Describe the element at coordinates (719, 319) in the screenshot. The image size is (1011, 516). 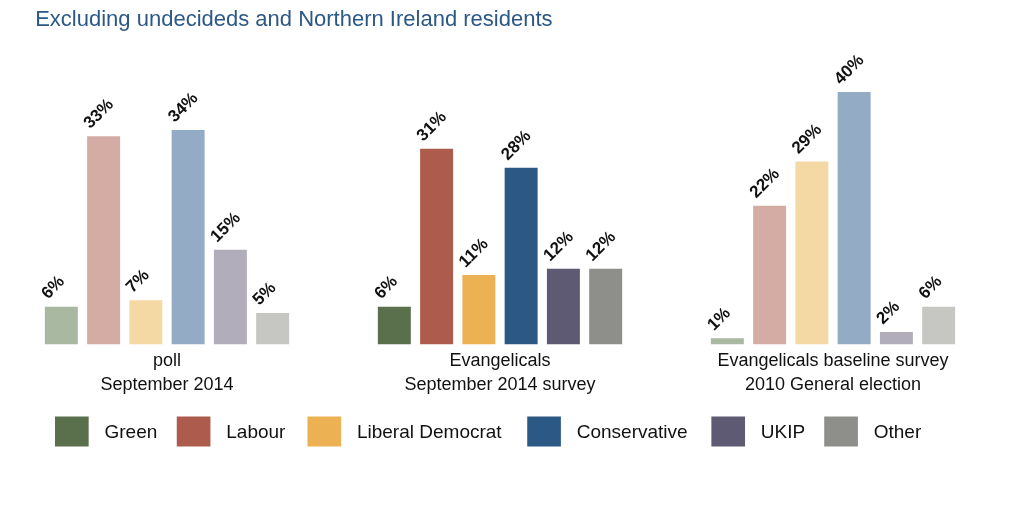
I see `data-label: 1%` at that location.